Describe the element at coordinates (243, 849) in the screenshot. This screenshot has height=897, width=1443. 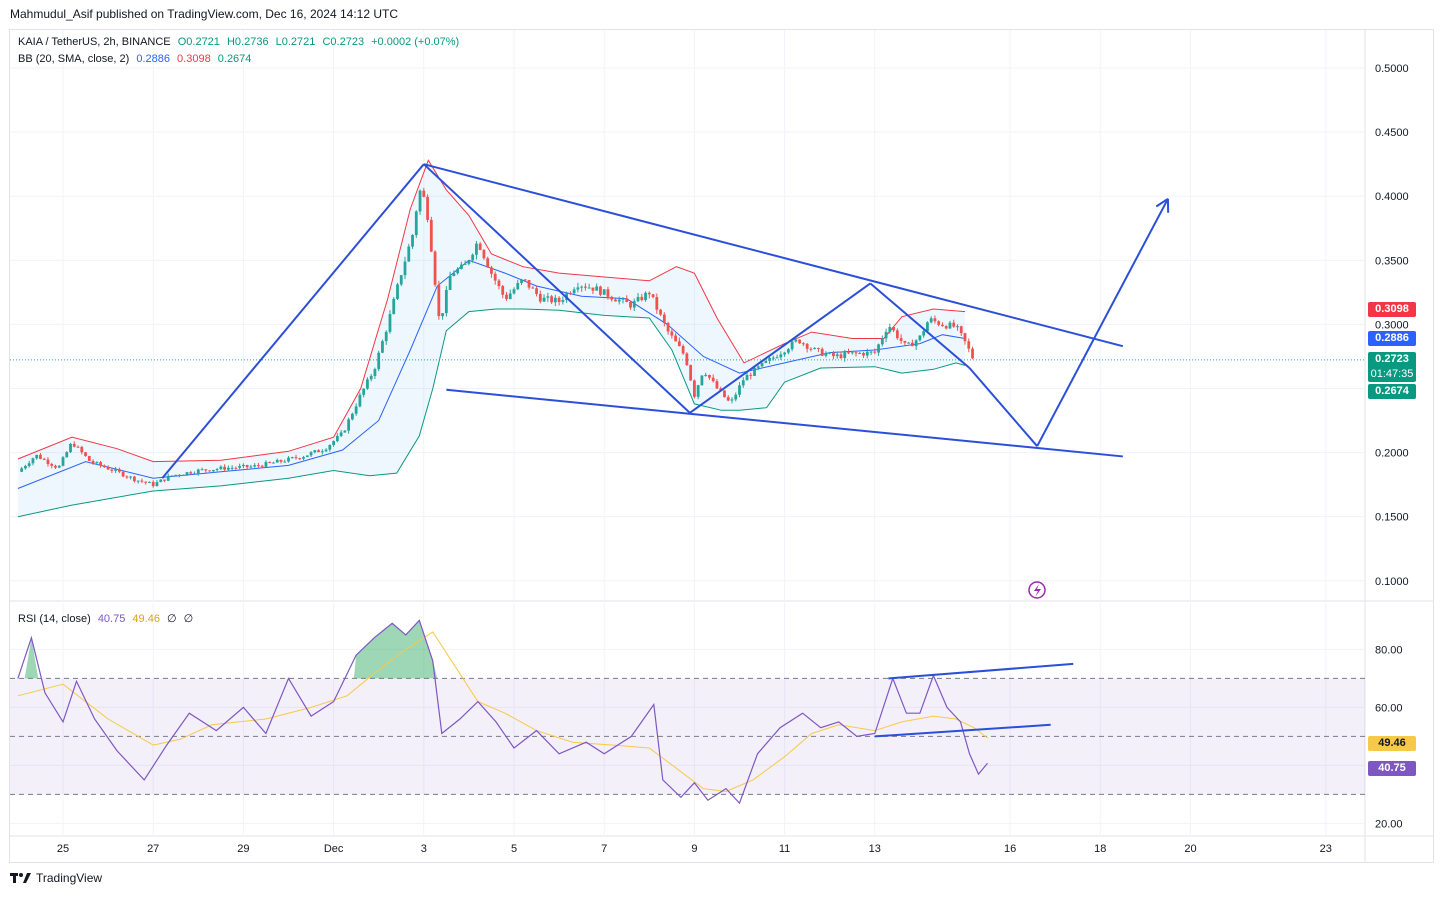
I see `x-tick-label: 29` at that location.